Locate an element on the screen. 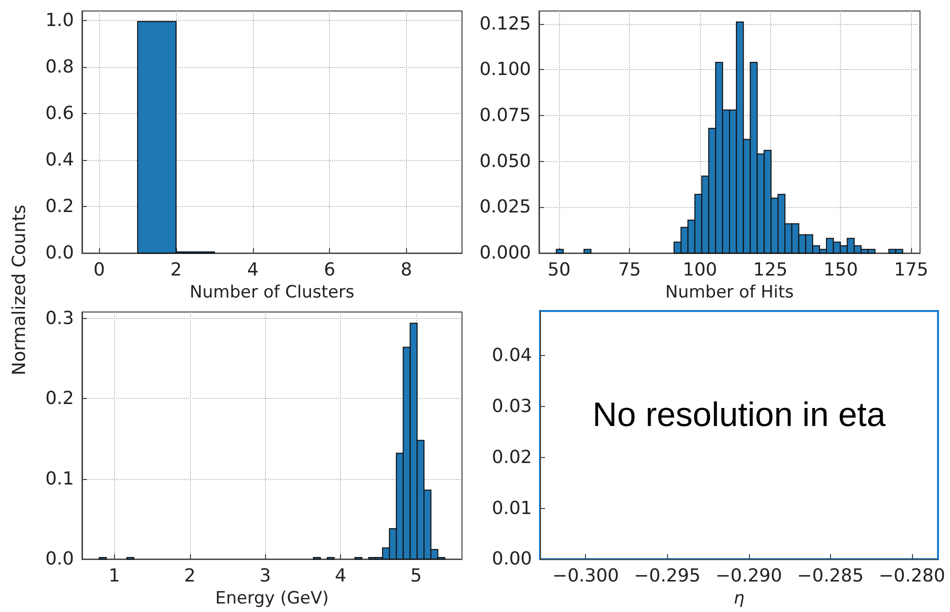 The height and width of the screenshot is (612, 950). x-tick-label: 100 is located at coordinates (700, 270).